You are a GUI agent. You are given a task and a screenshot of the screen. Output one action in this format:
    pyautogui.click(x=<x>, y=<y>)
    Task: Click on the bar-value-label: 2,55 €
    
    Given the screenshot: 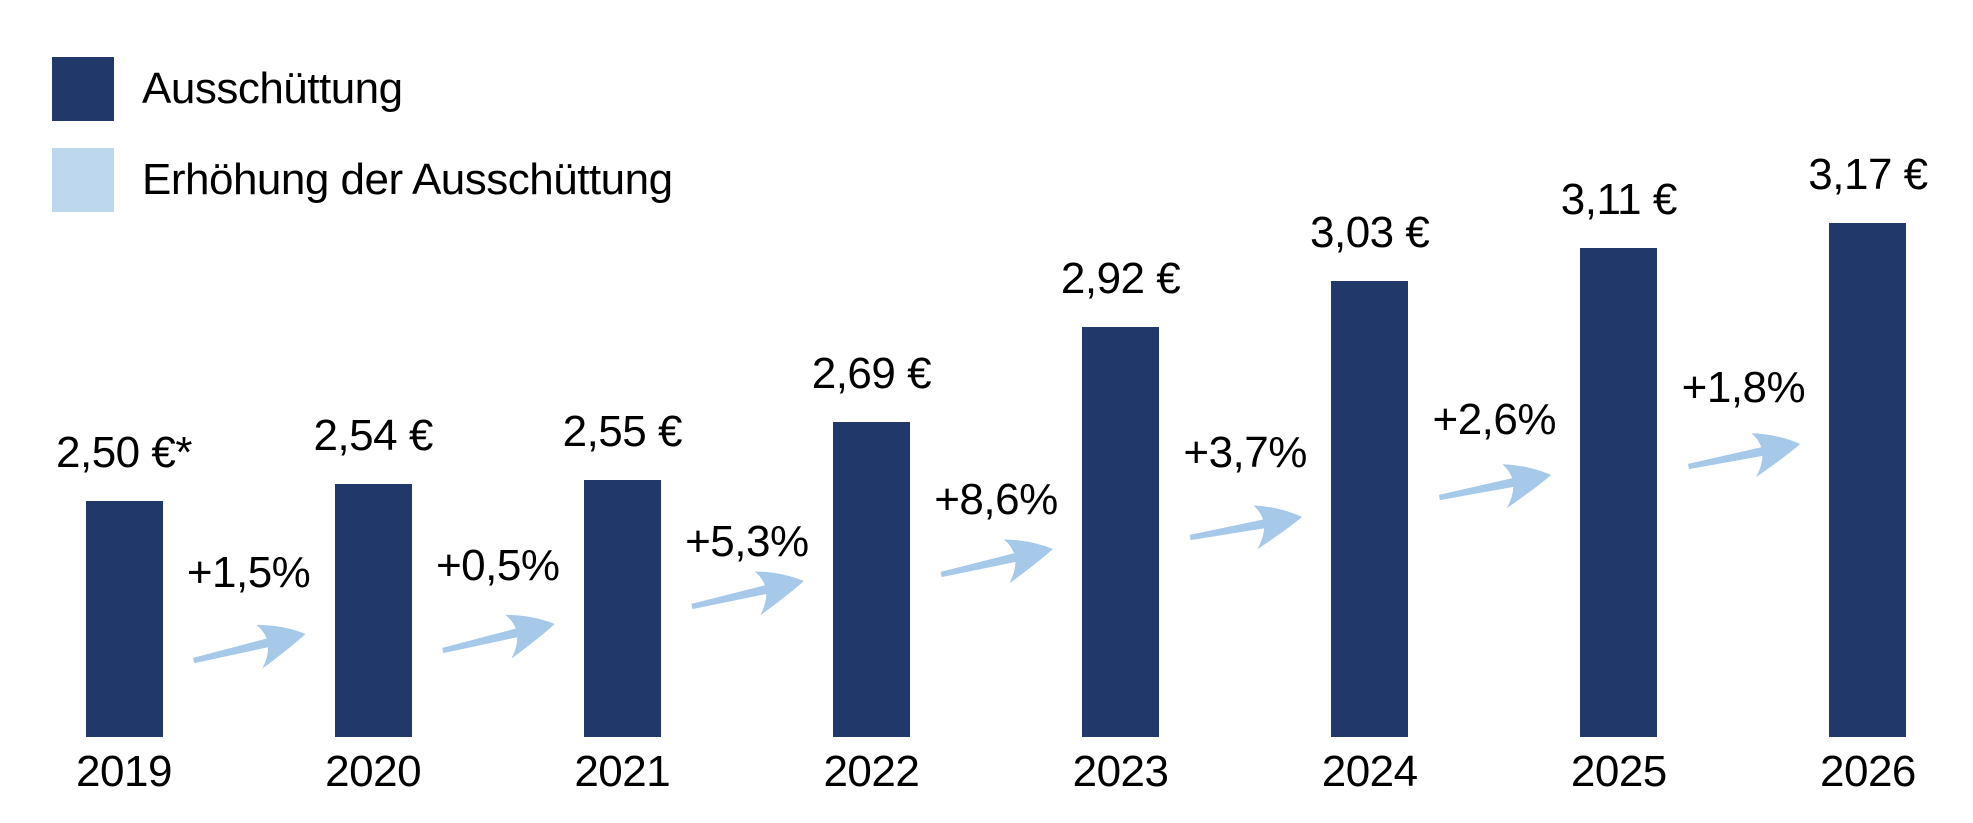 What is the action you would take?
    pyautogui.click(x=622, y=431)
    